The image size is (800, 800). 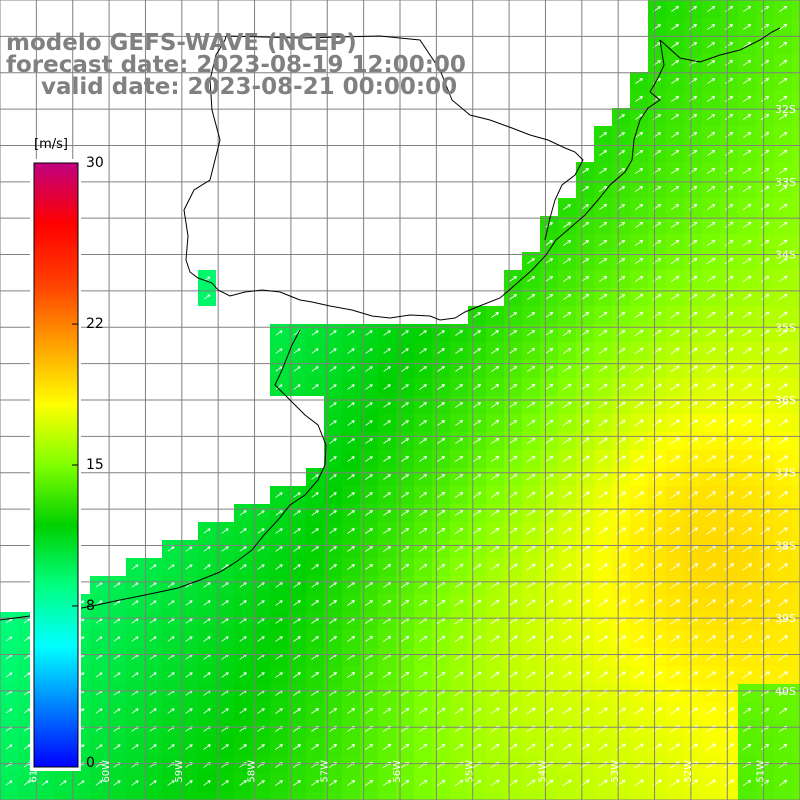 What do you see at coordinates (615, 771) in the screenshot?
I see `lon-label: 53W` at bounding box center [615, 771].